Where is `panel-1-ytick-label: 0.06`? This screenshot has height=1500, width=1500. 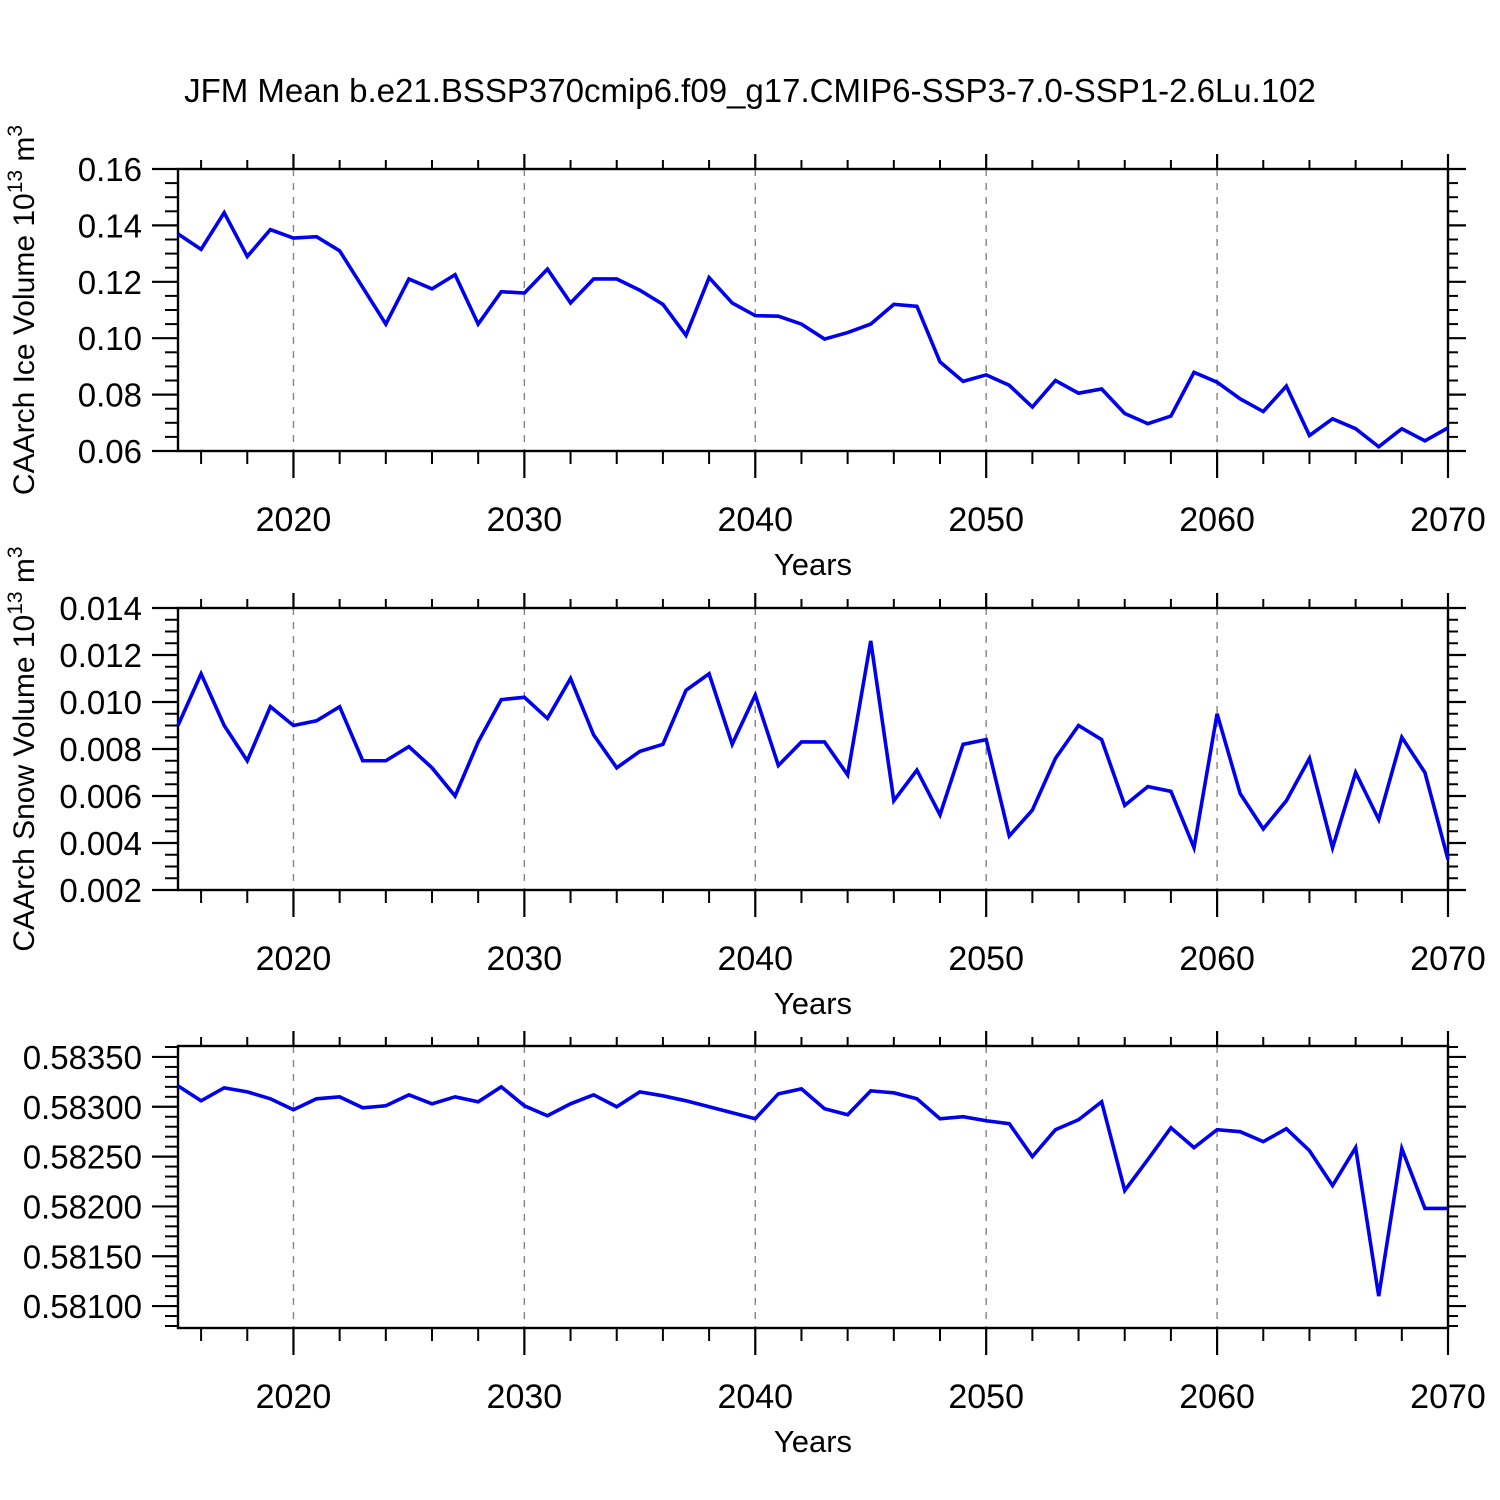
panel-1-ytick-label: 0.06 is located at coordinates (110, 451).